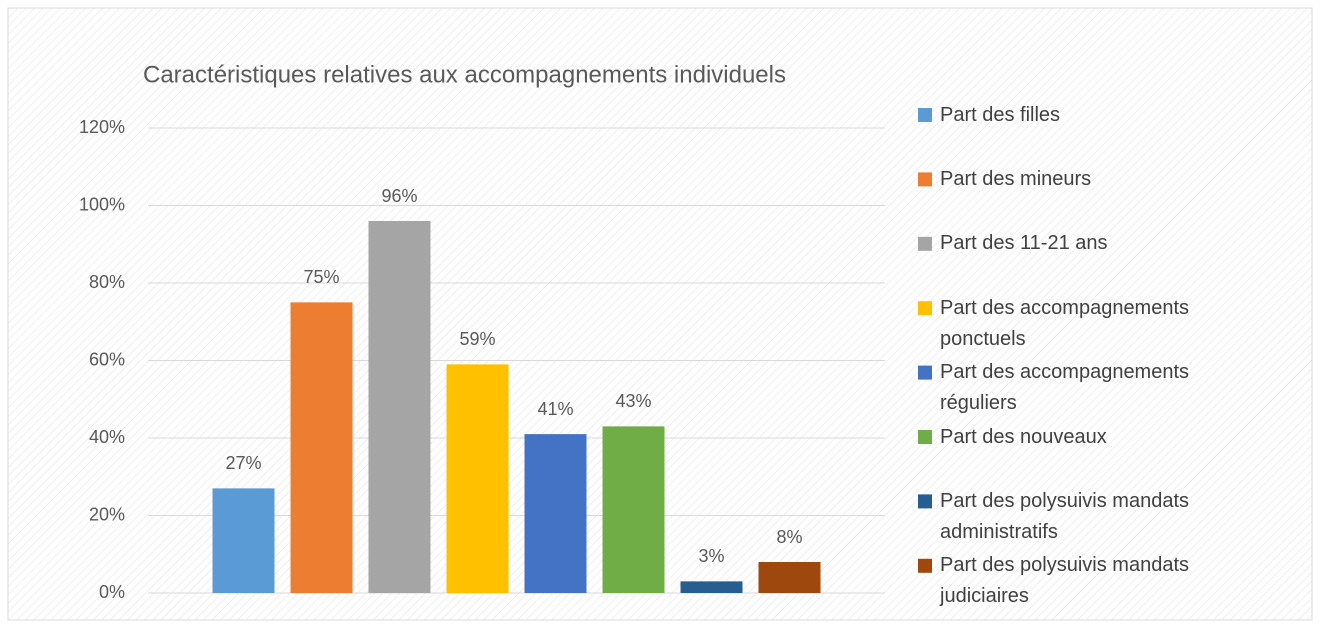  I want to click on legend-label: Part des accompagnements réguliers, so click(1065, 388).